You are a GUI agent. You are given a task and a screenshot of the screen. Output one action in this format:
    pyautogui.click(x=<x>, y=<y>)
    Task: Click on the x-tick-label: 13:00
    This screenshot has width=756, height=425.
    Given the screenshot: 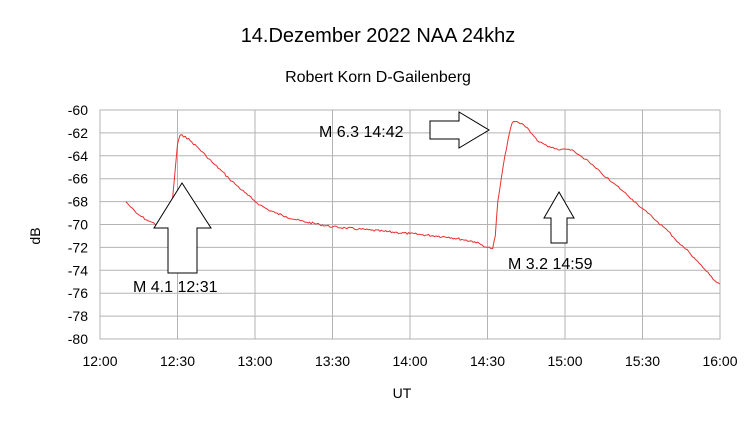 What is the action you would take?
    pyautogui.click(x=254, y=361)
    